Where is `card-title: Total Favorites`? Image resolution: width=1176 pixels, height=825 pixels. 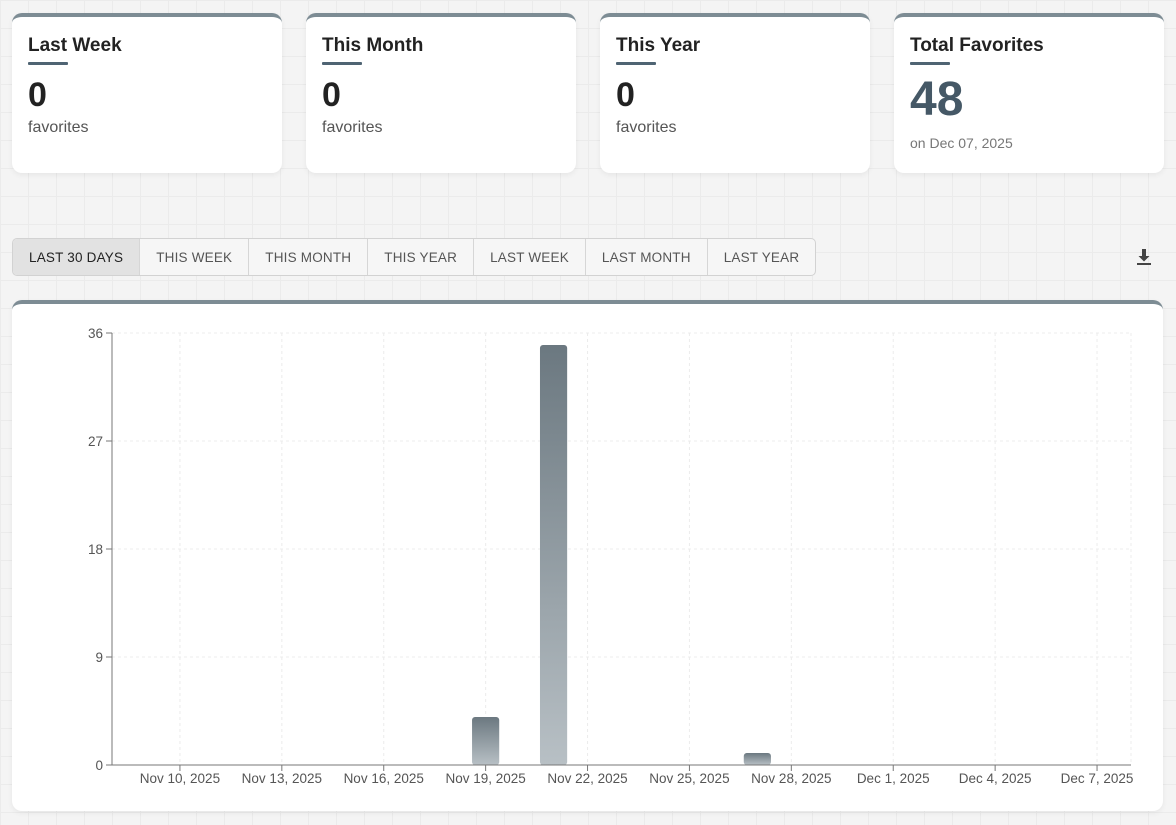
card-title: Total Favorites is located at coordinates (977, 45).